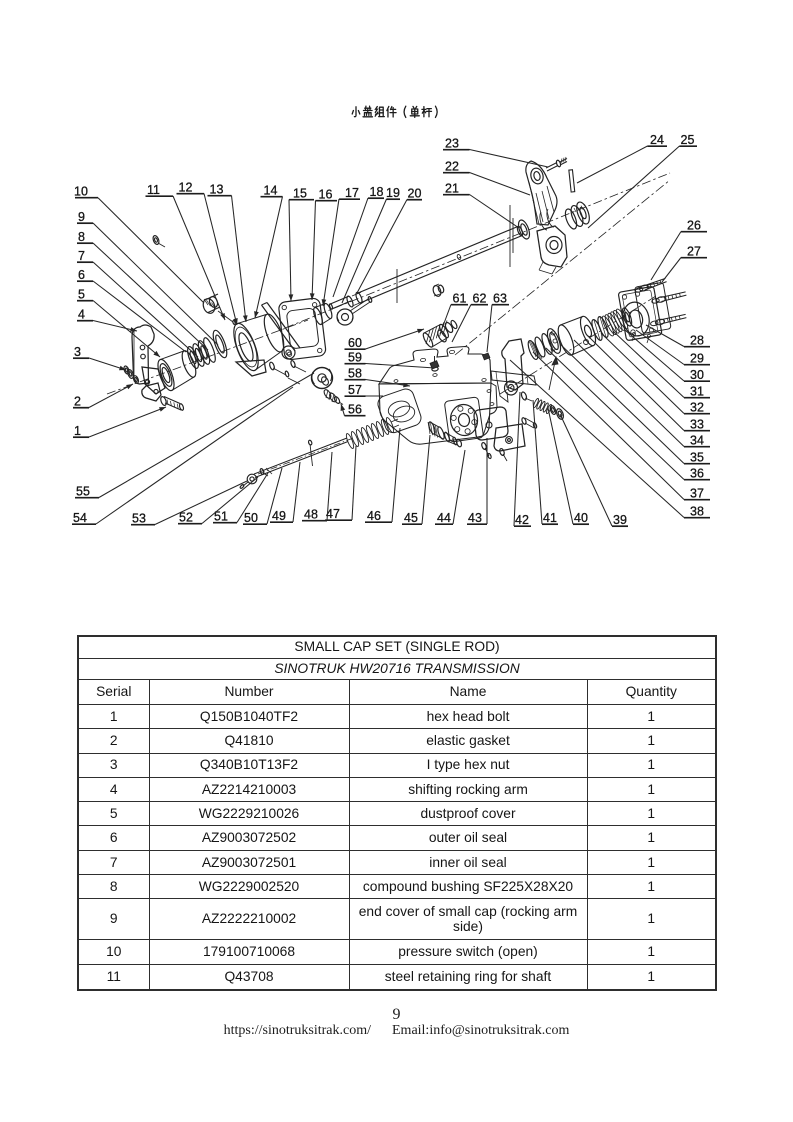 The width and height of the screenshot is (793, 1122). I want to click on svg-text: 11, so click(153, 190).